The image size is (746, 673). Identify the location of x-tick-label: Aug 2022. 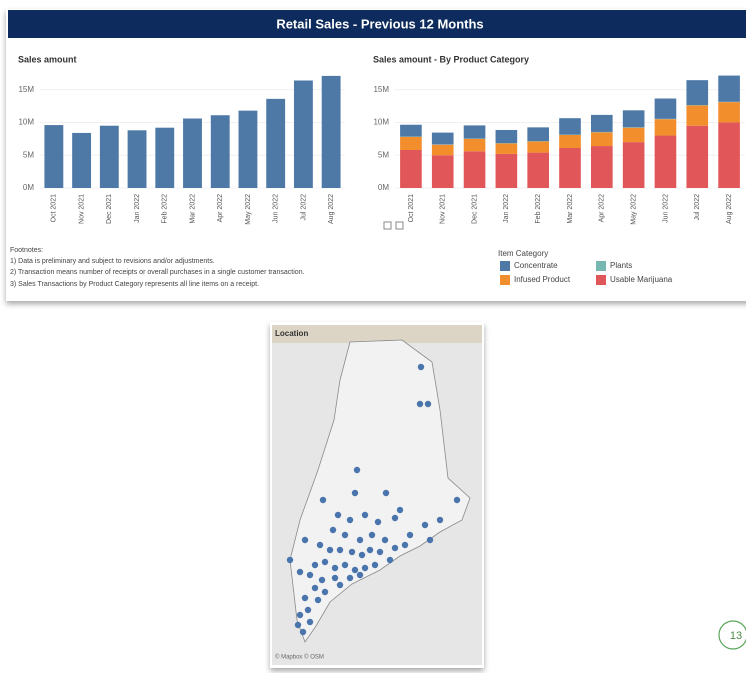
(729, 209).